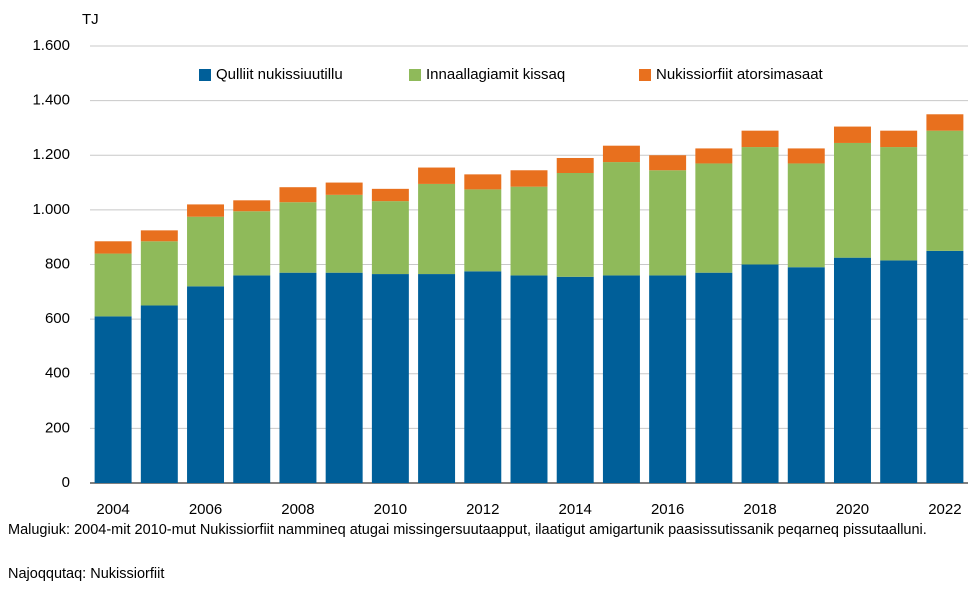 The height and width of the screenshot is (607, 974). What do you see at coordinates (86, 574) in the screenshot?
I see `source: Najoqqutaq: Nukissiorfiit` at bounding box center [86, 574].